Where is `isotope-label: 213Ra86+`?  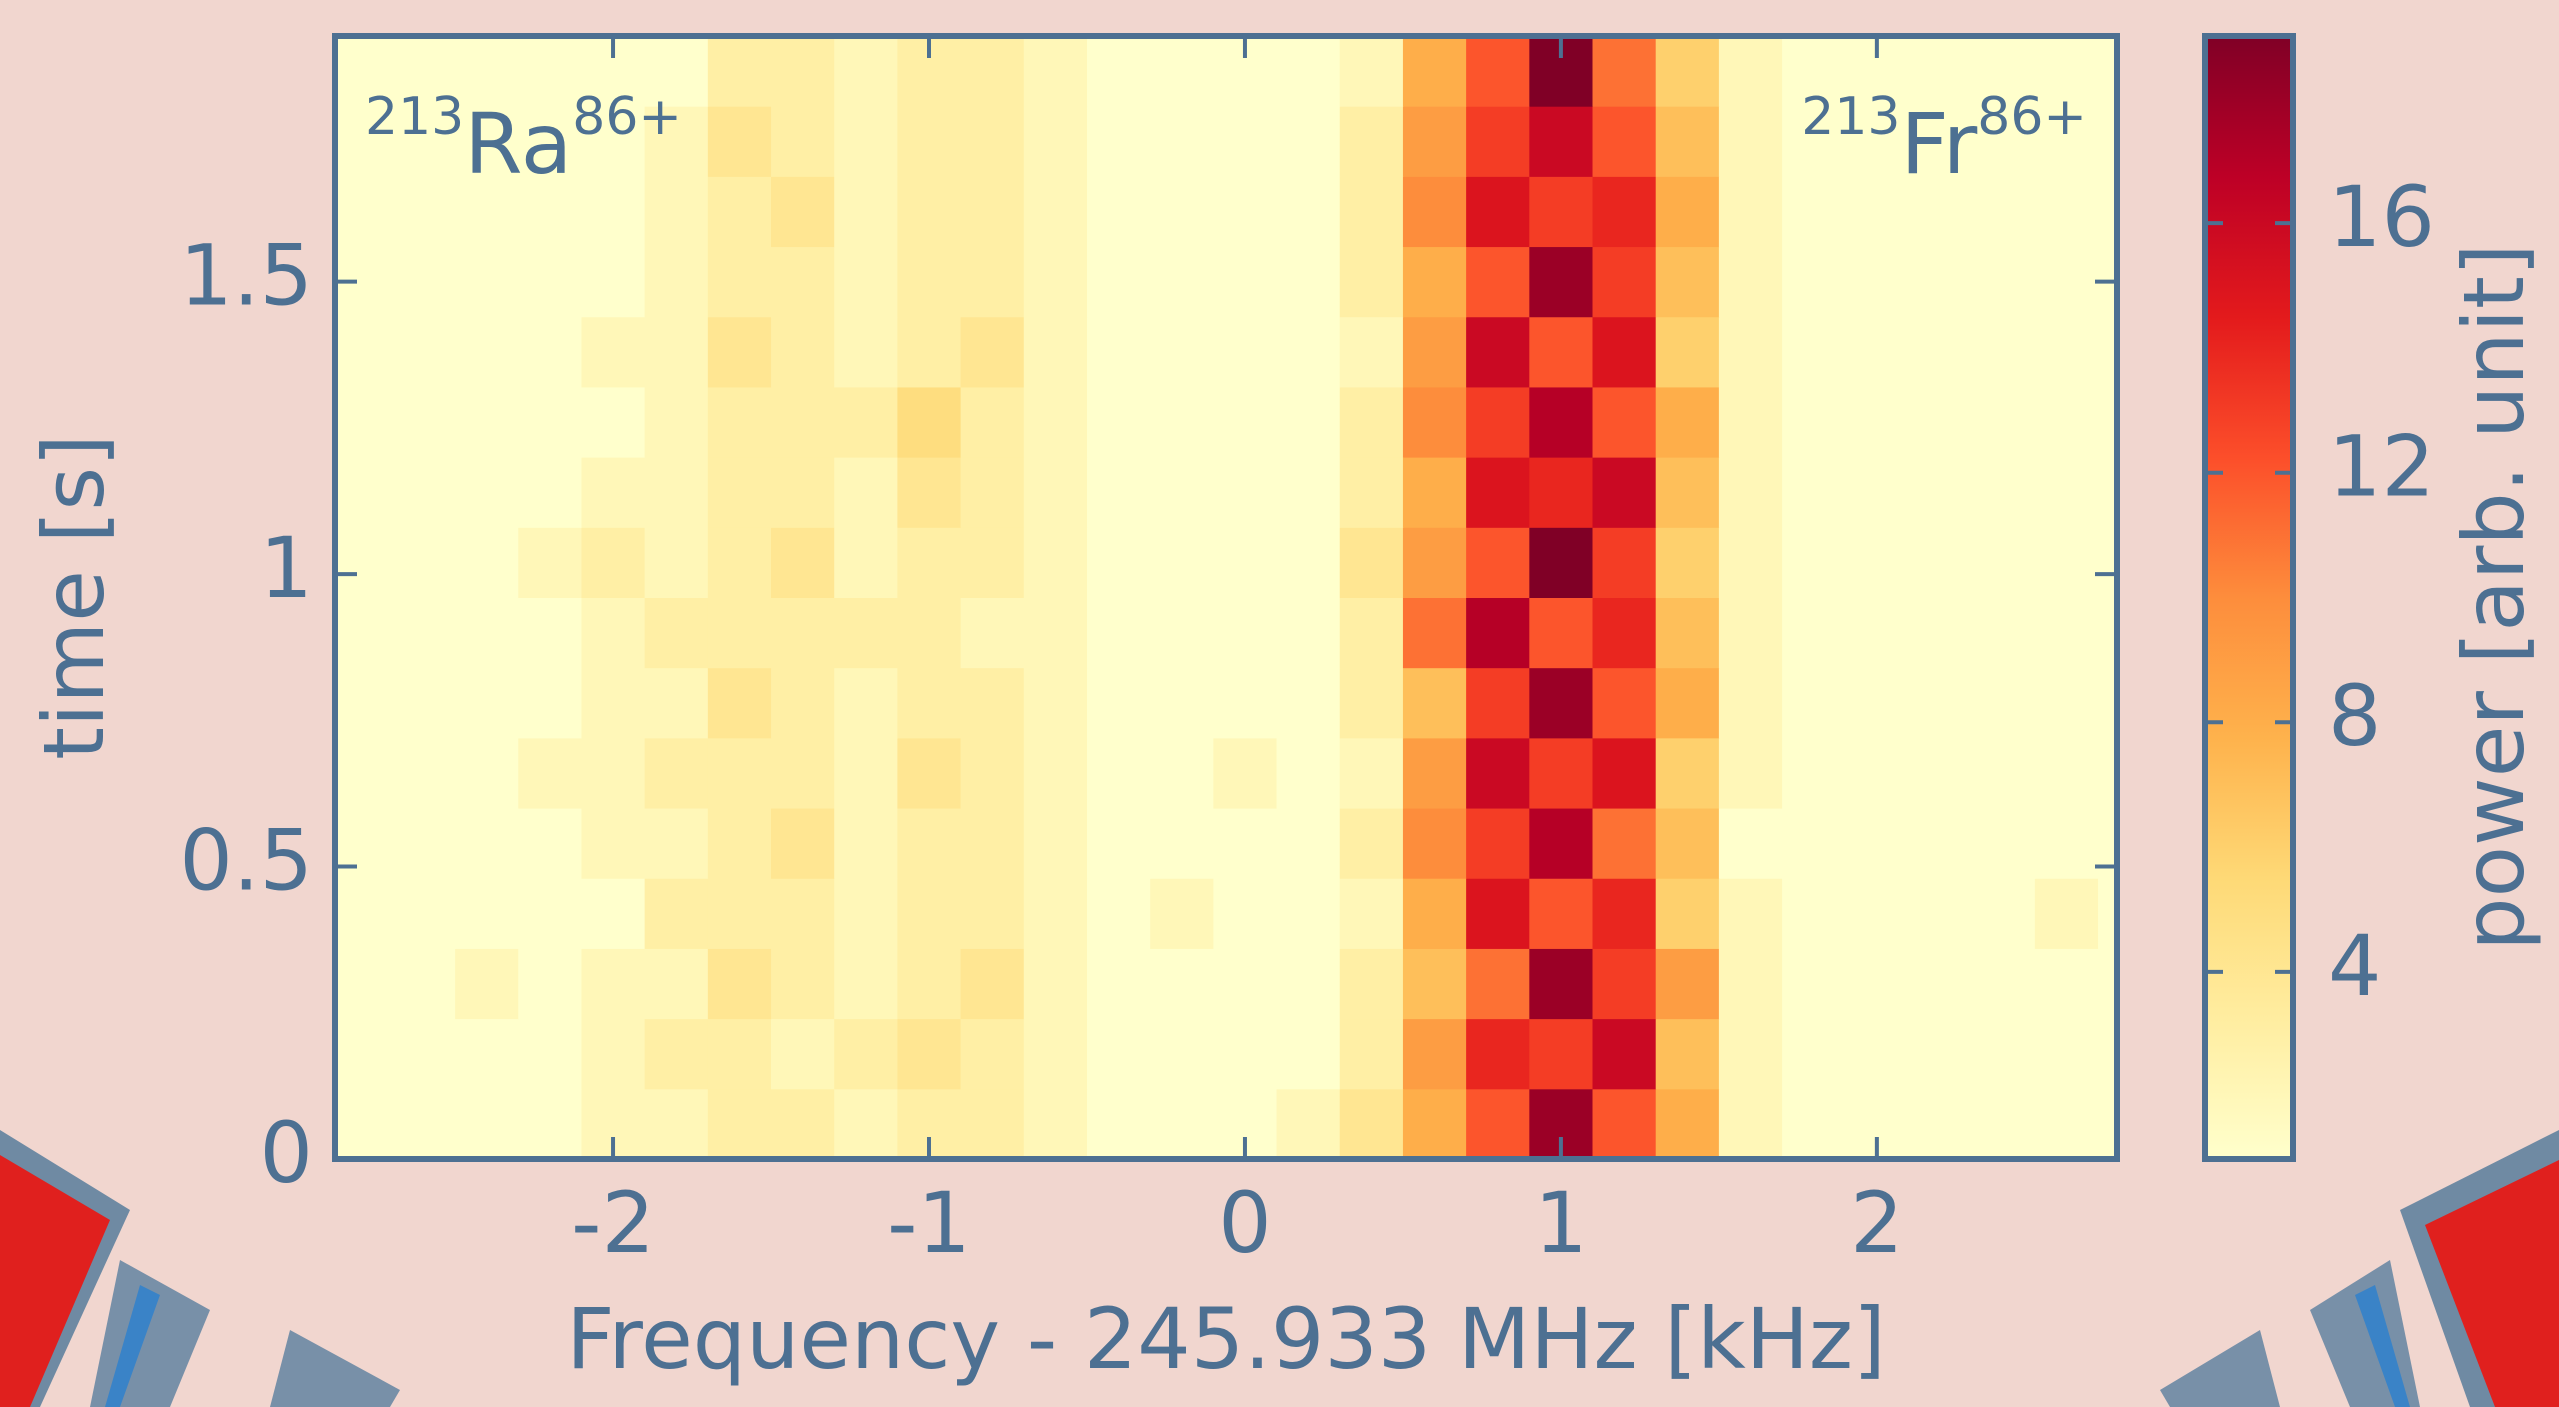
isotope-label: 213Ra86+ is located at coordinates (523, 140).